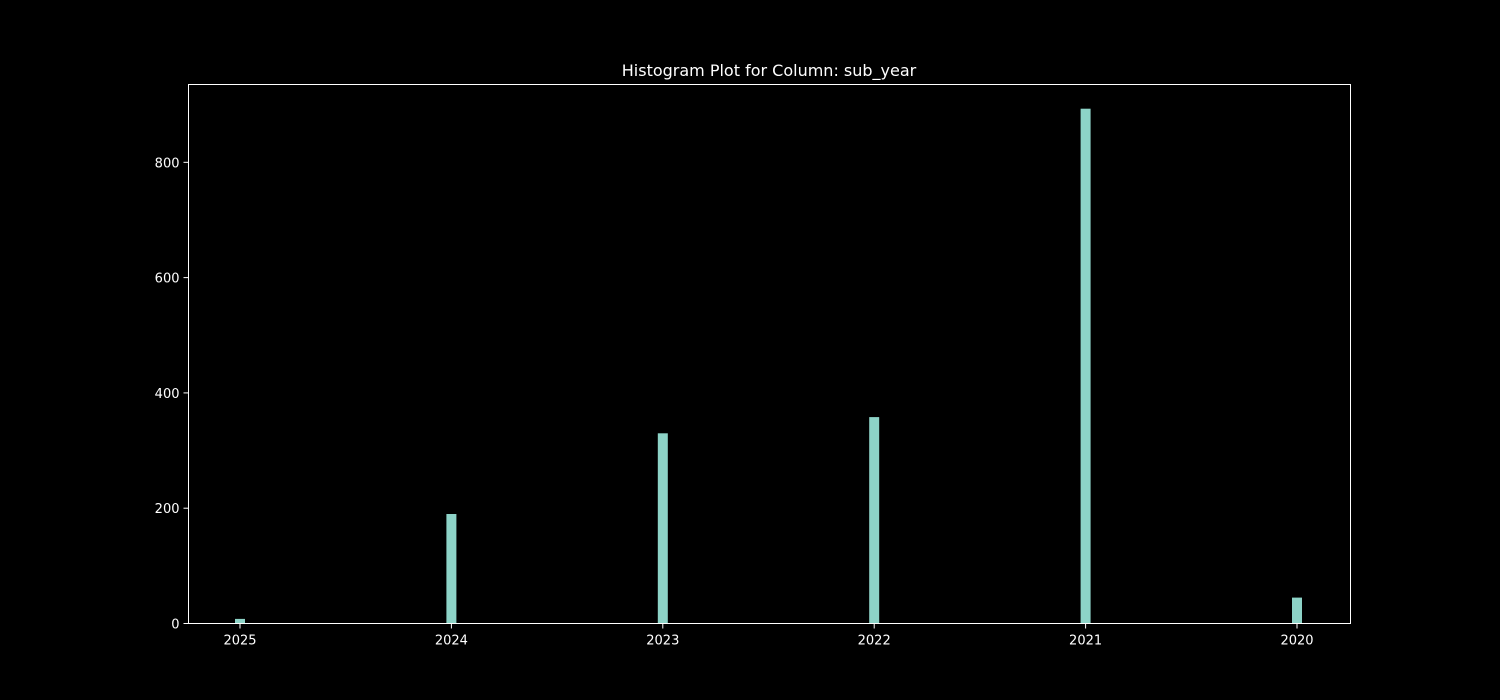 The width and height of the screenshot is (1500, 700). What do you see at coordinates (240, 621) in the screenshot?
I see `bar-2025` at bounding box center [240, 621].